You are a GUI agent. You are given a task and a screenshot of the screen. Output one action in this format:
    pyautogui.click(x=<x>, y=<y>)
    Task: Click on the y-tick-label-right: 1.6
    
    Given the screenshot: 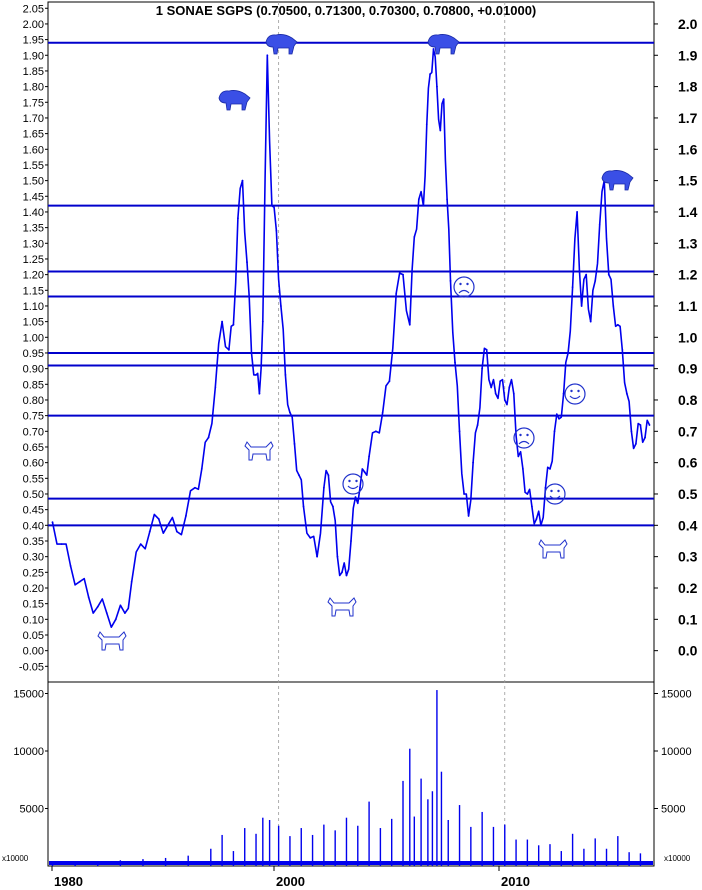 What is the action you would take?
    pyautogui.click(x=688, y=149)
    